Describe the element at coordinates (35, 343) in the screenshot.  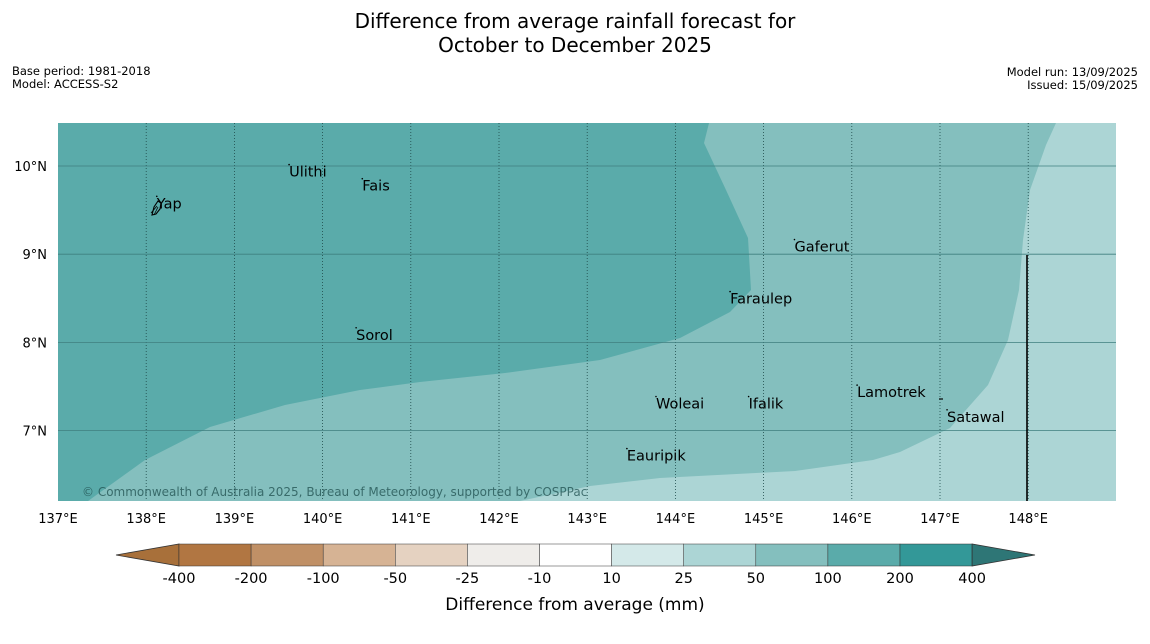
I see `lat-tick-label: 8°N` at that location.